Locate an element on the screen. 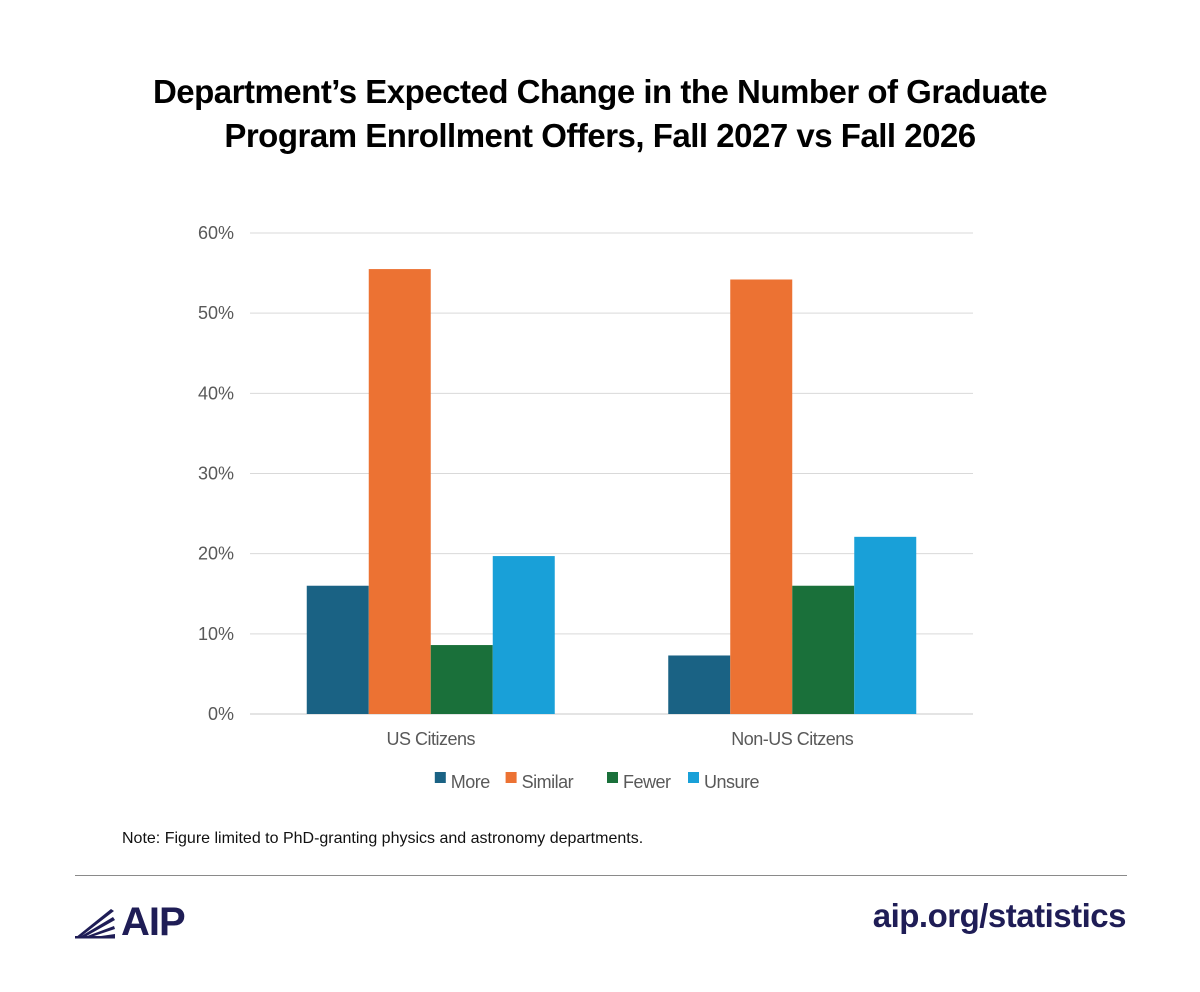 Image resolution: width=1200 pixels, height=992 pixels. legend-label-unsure: Unsure is located at coordinates (732, 782).